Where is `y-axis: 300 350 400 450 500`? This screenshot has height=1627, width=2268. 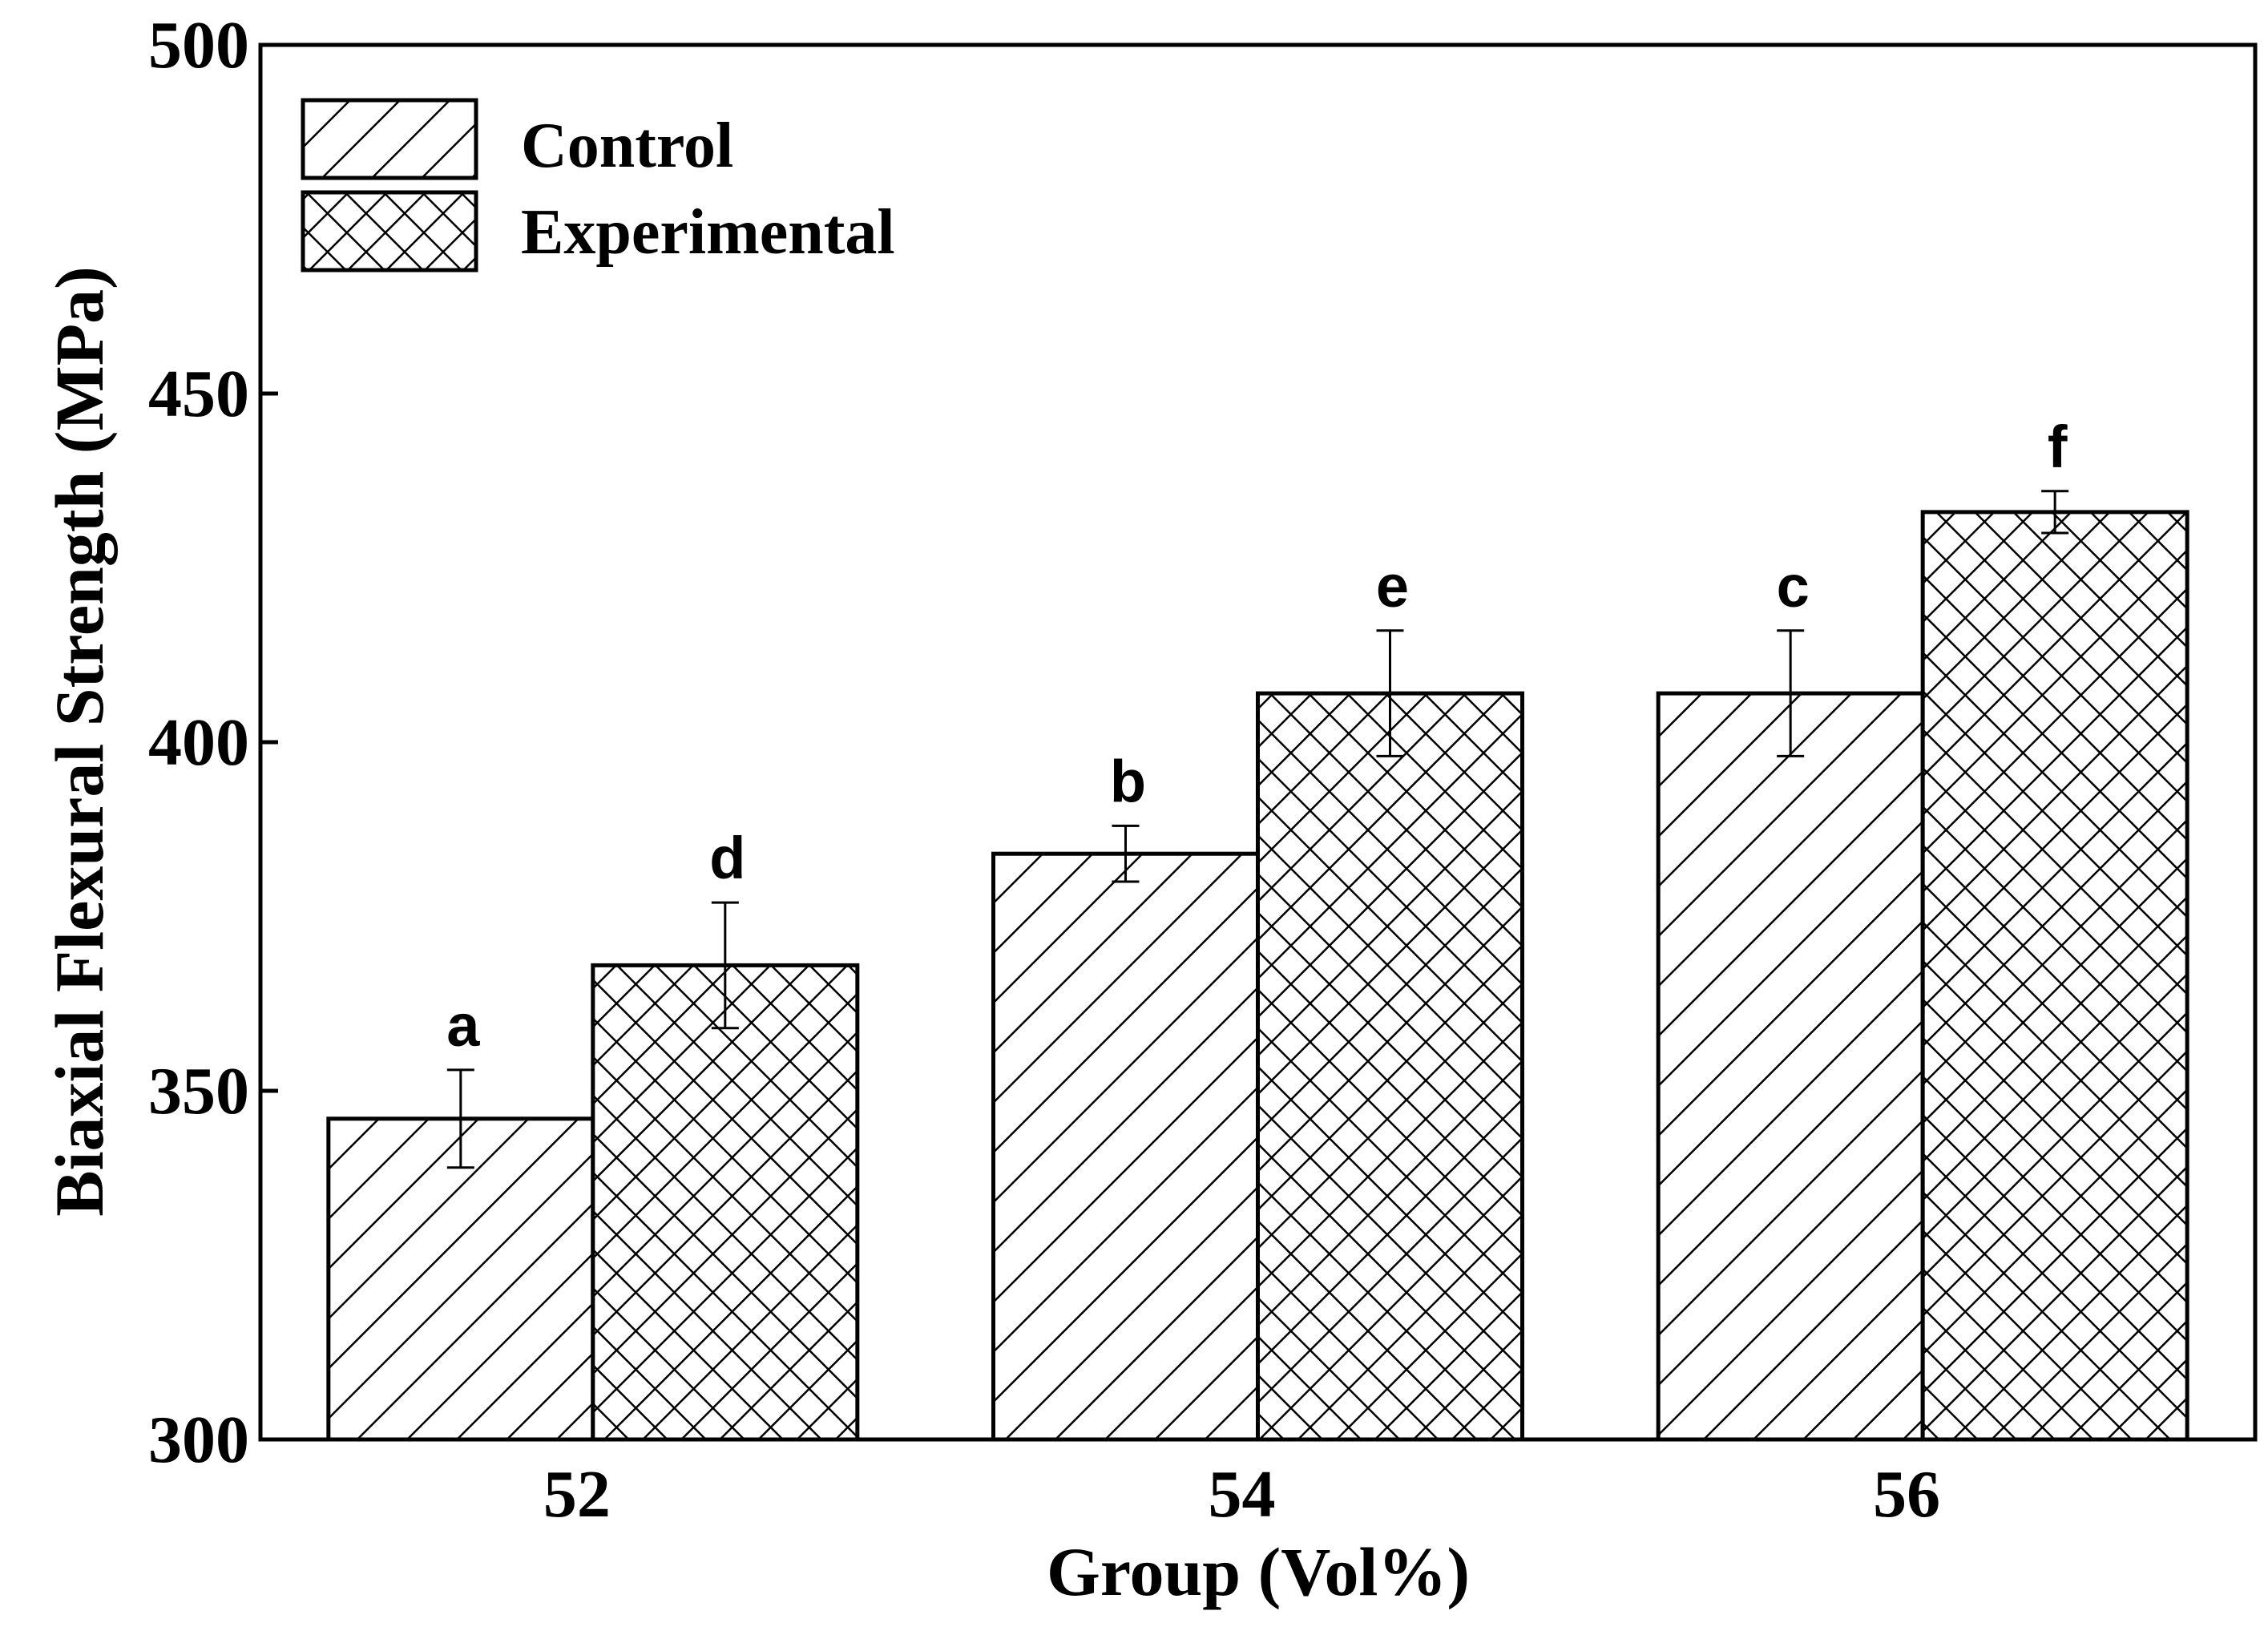 y-axis: 300 350 400 450 500 is located at coordinates (213, 742).